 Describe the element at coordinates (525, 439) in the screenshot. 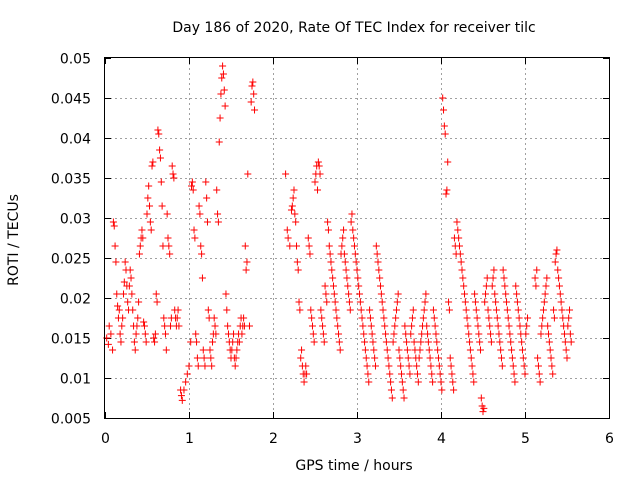

I see `x-tick-label: 5` at that location.